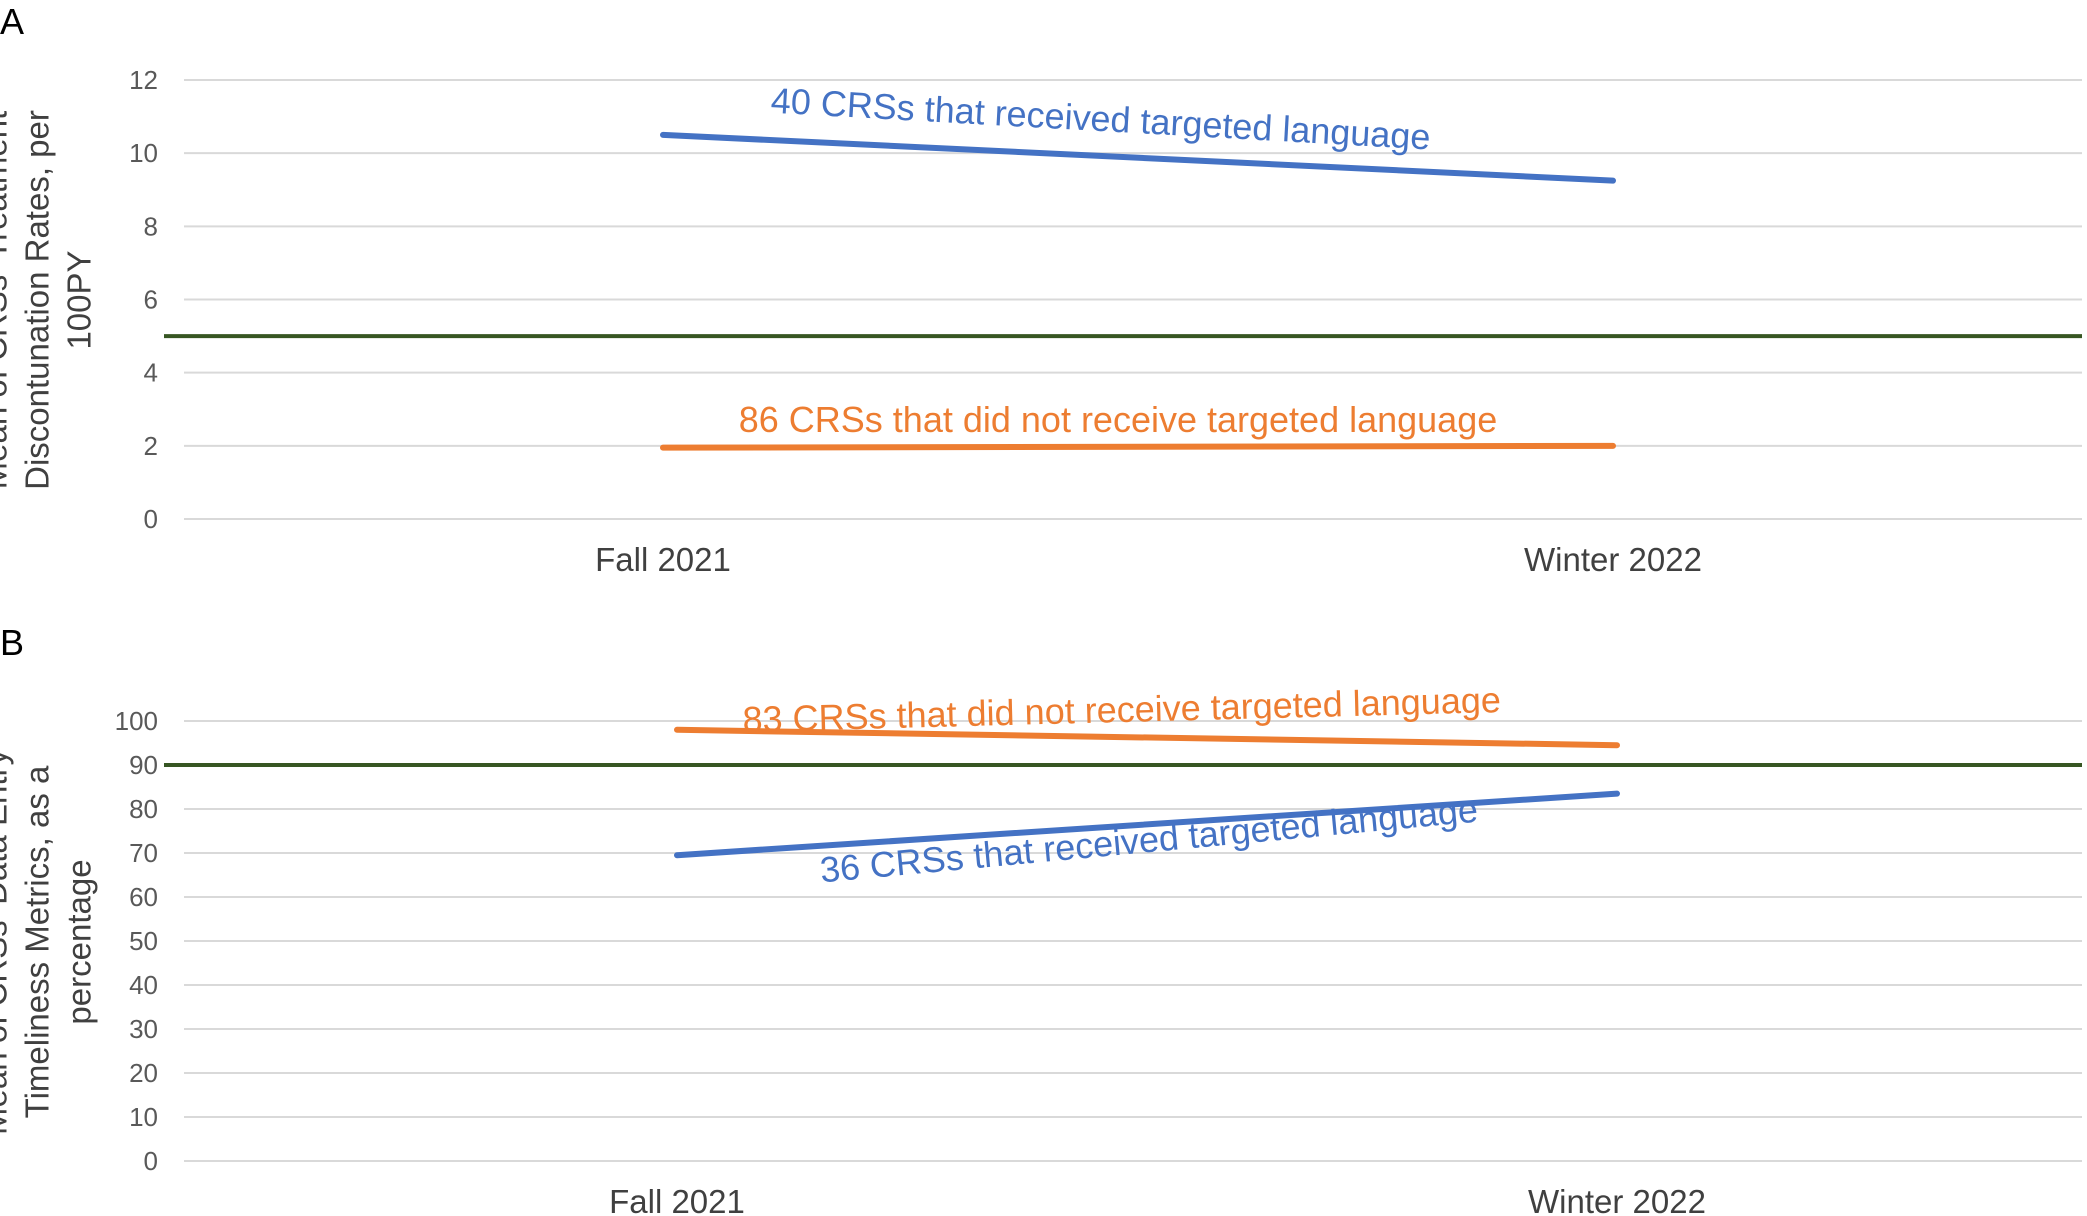  Describe the element at coordinates (151, 300) in the screenshot. I see `y-tick-label: 6` at that location.